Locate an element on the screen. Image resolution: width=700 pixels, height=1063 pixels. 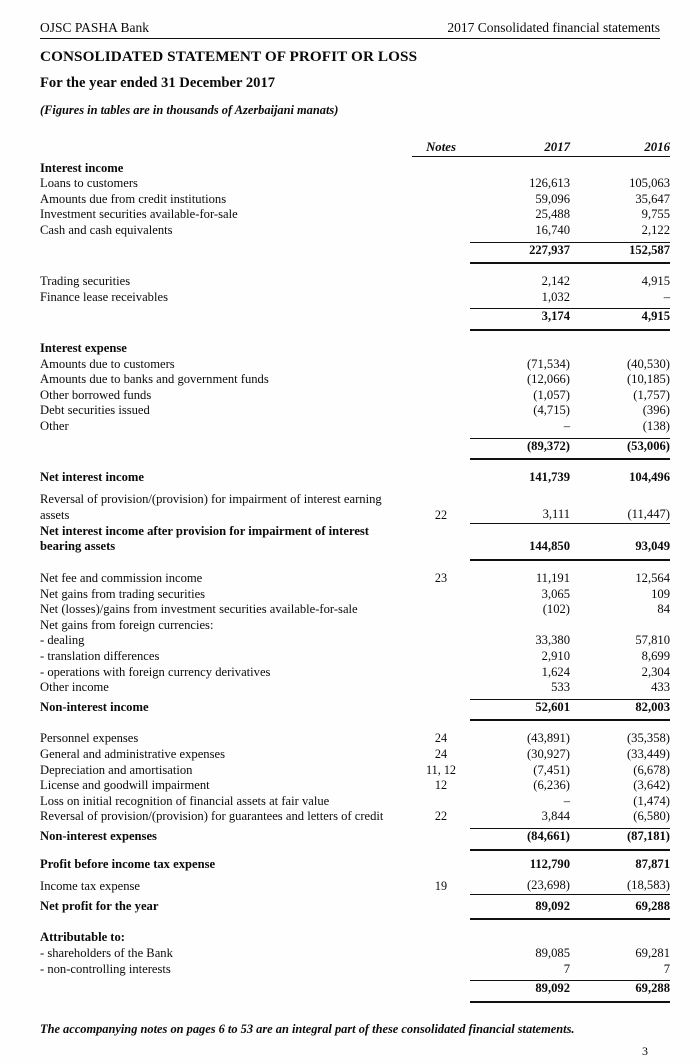
row-notes: 11, 12 is located at coordinates (441, 769).